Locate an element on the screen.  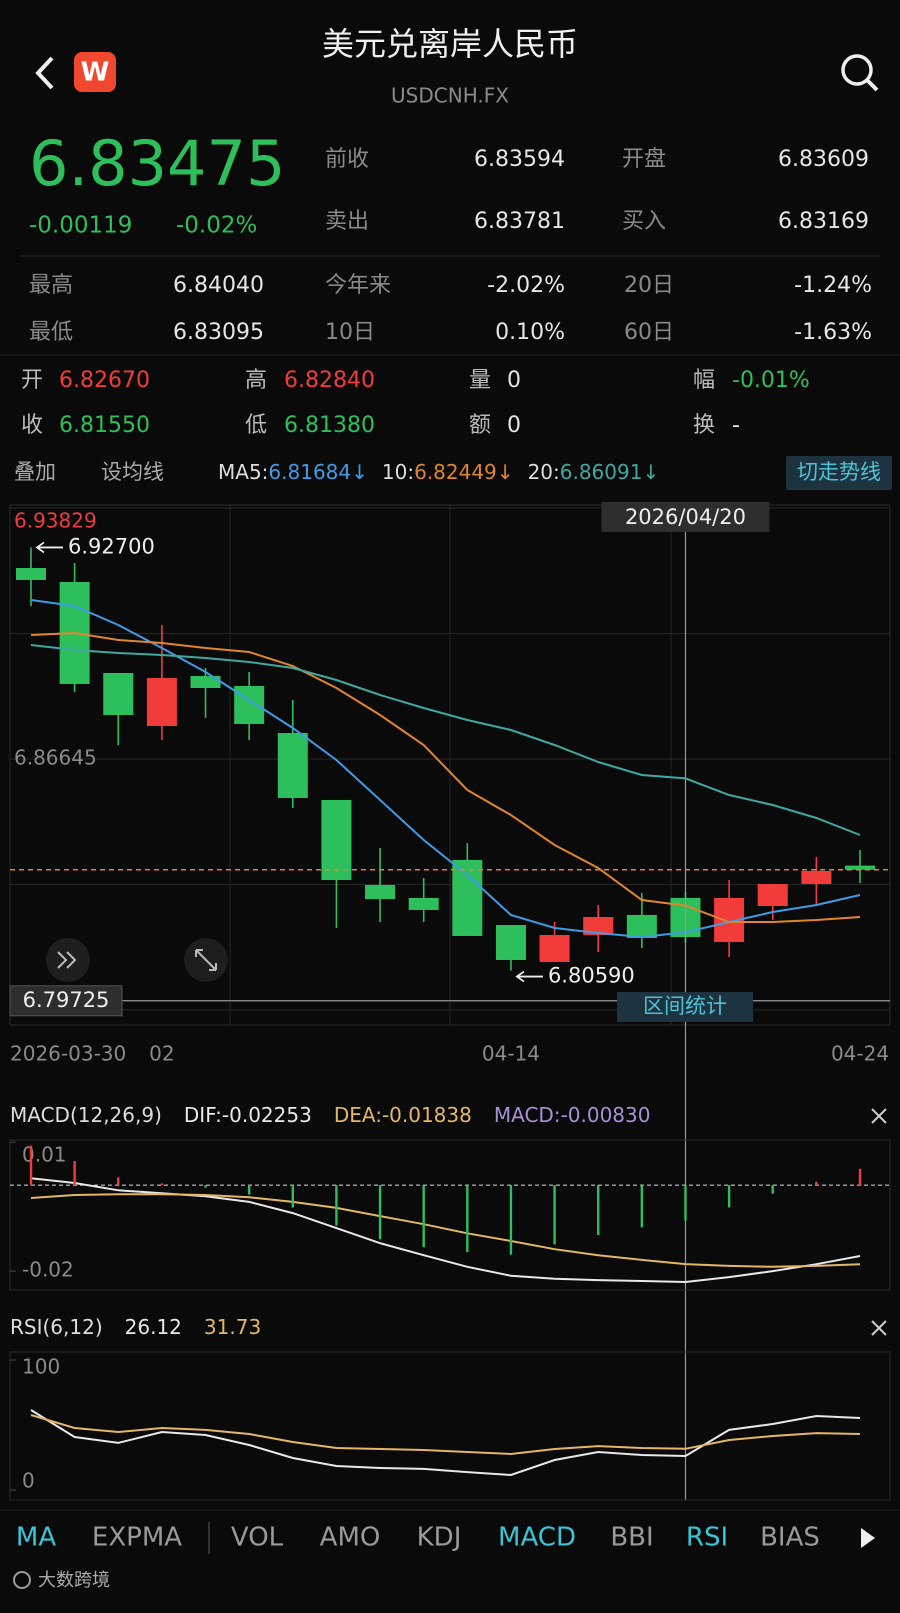
indicator-tab: BBI is located at coordinates (631, 1538).